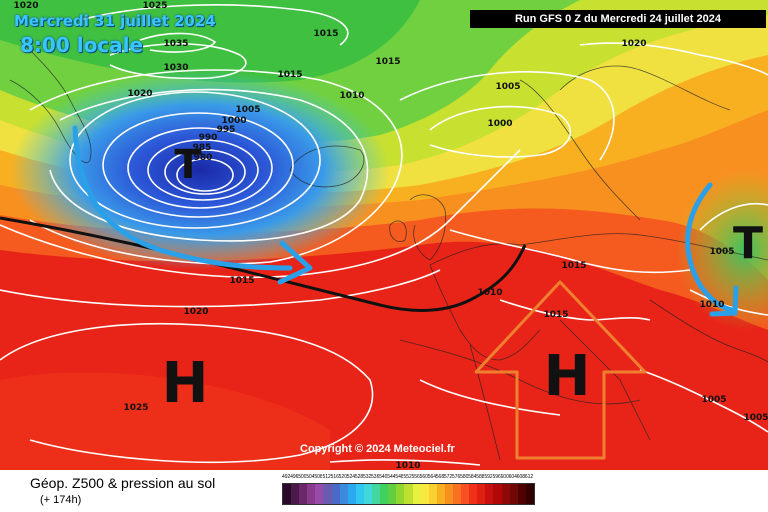  I want to click on color-scale-label: 576, so click(456, 477).